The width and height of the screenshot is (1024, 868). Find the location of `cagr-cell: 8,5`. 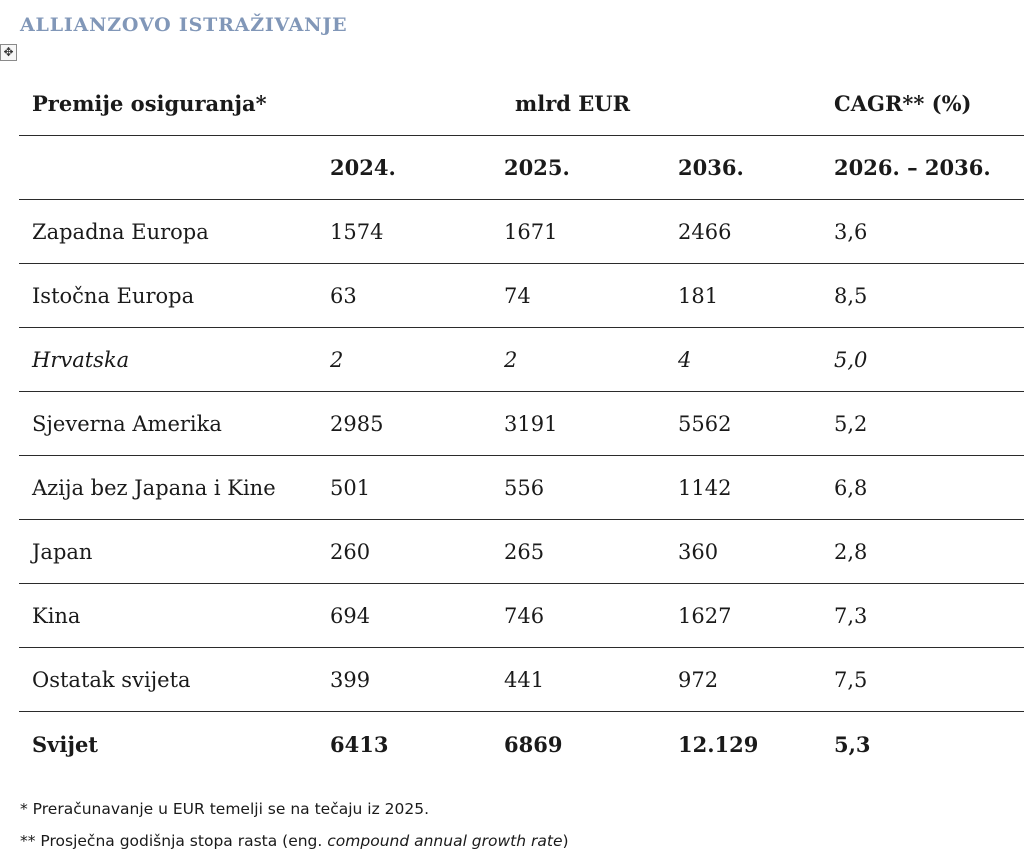

cagr-cell: 8,5 is located at coordinates (851, 295).